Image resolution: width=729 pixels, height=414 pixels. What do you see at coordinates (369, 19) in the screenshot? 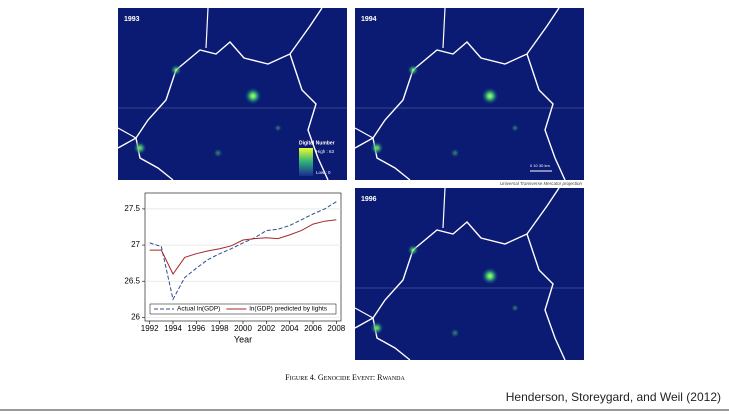
I see `map-label: 1994` at bounding box center [369, 19].